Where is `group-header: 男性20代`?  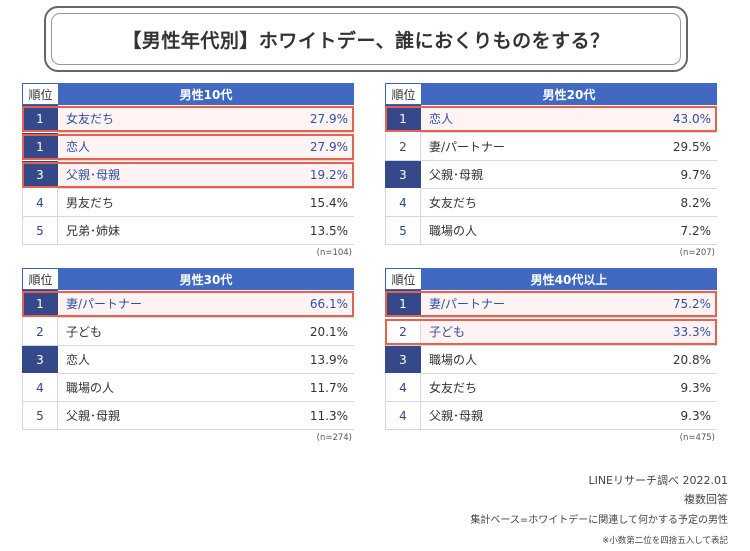 group-header: 男性20代 is located at coordinates (569, 94).